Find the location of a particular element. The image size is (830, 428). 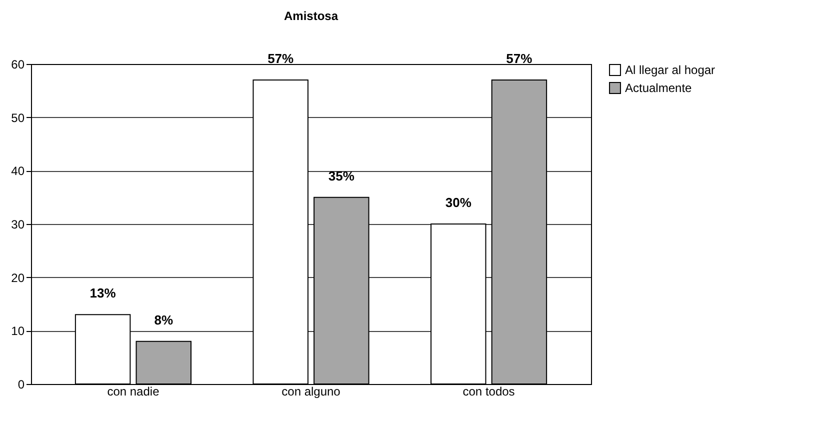

y-tick-label: 20 is located at coordinates (18, 277).